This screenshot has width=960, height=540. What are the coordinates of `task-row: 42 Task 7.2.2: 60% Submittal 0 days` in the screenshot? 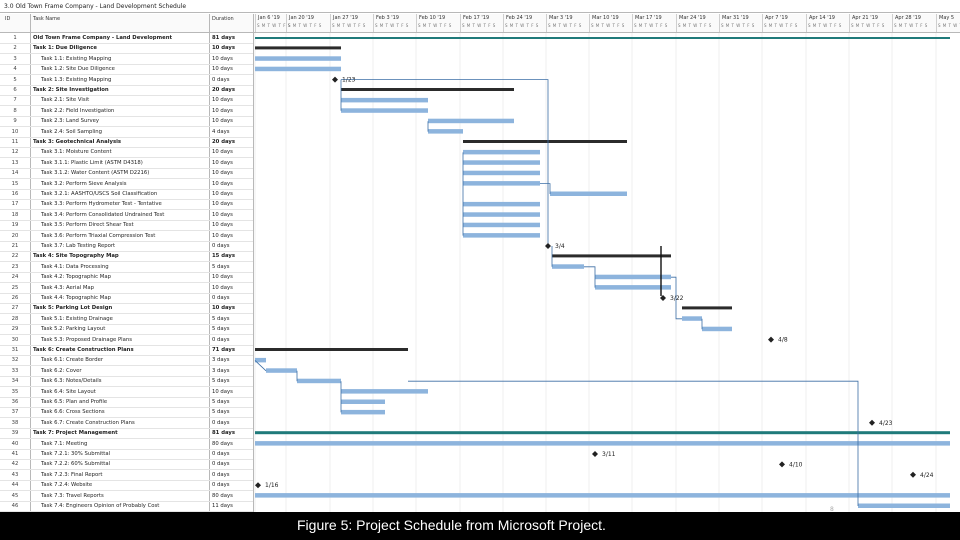 It's located at (126, 465).